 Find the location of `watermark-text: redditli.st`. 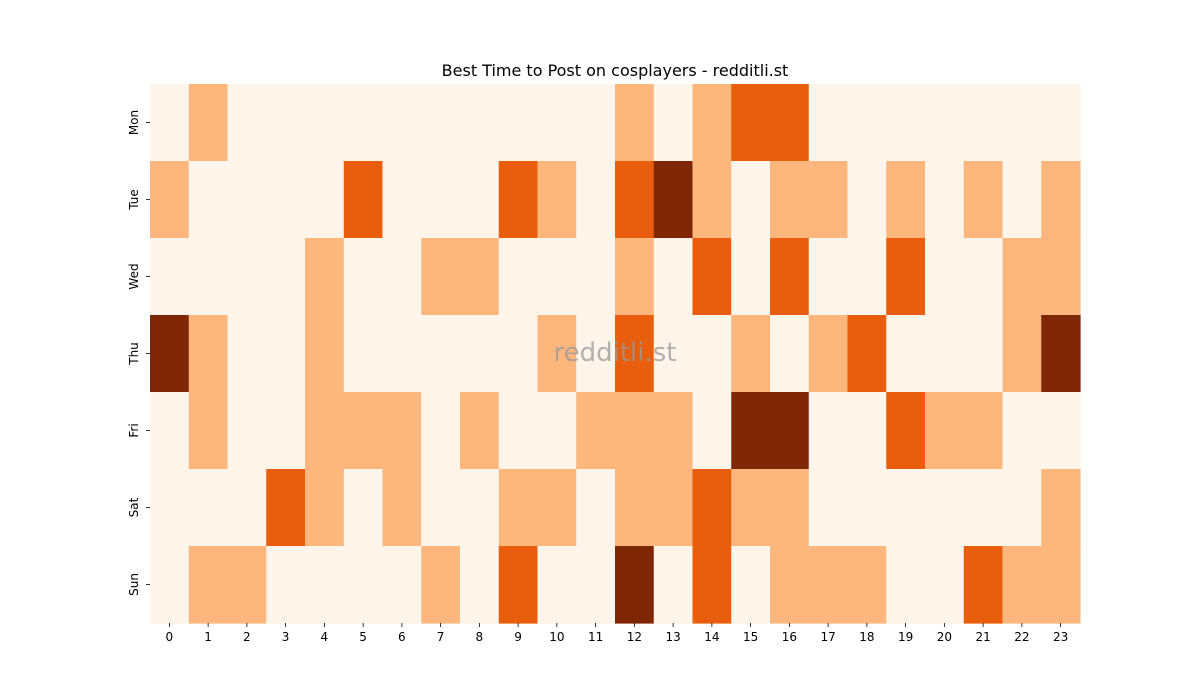

watermark-text: redditli.st is located at coordinates (615, 353).